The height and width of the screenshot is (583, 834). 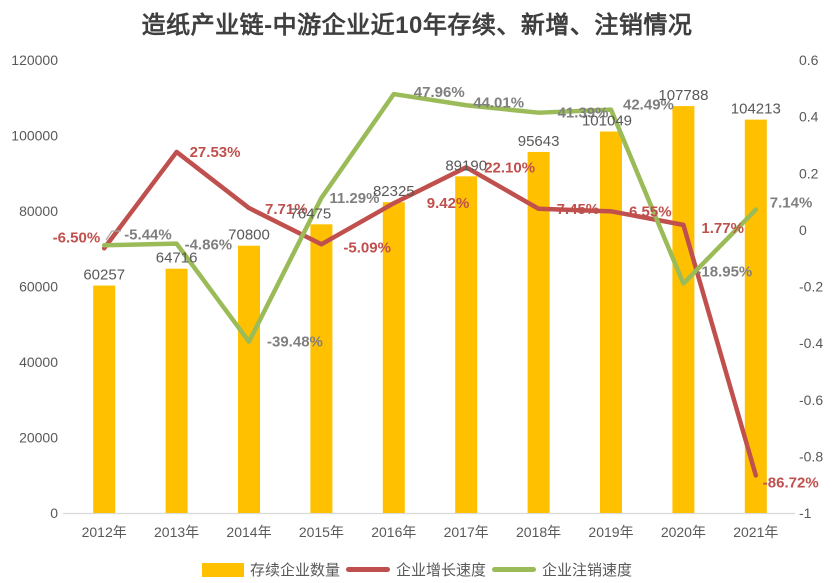 I want to click on right-axis-tick: -0.6, so click(x=811, y=400).